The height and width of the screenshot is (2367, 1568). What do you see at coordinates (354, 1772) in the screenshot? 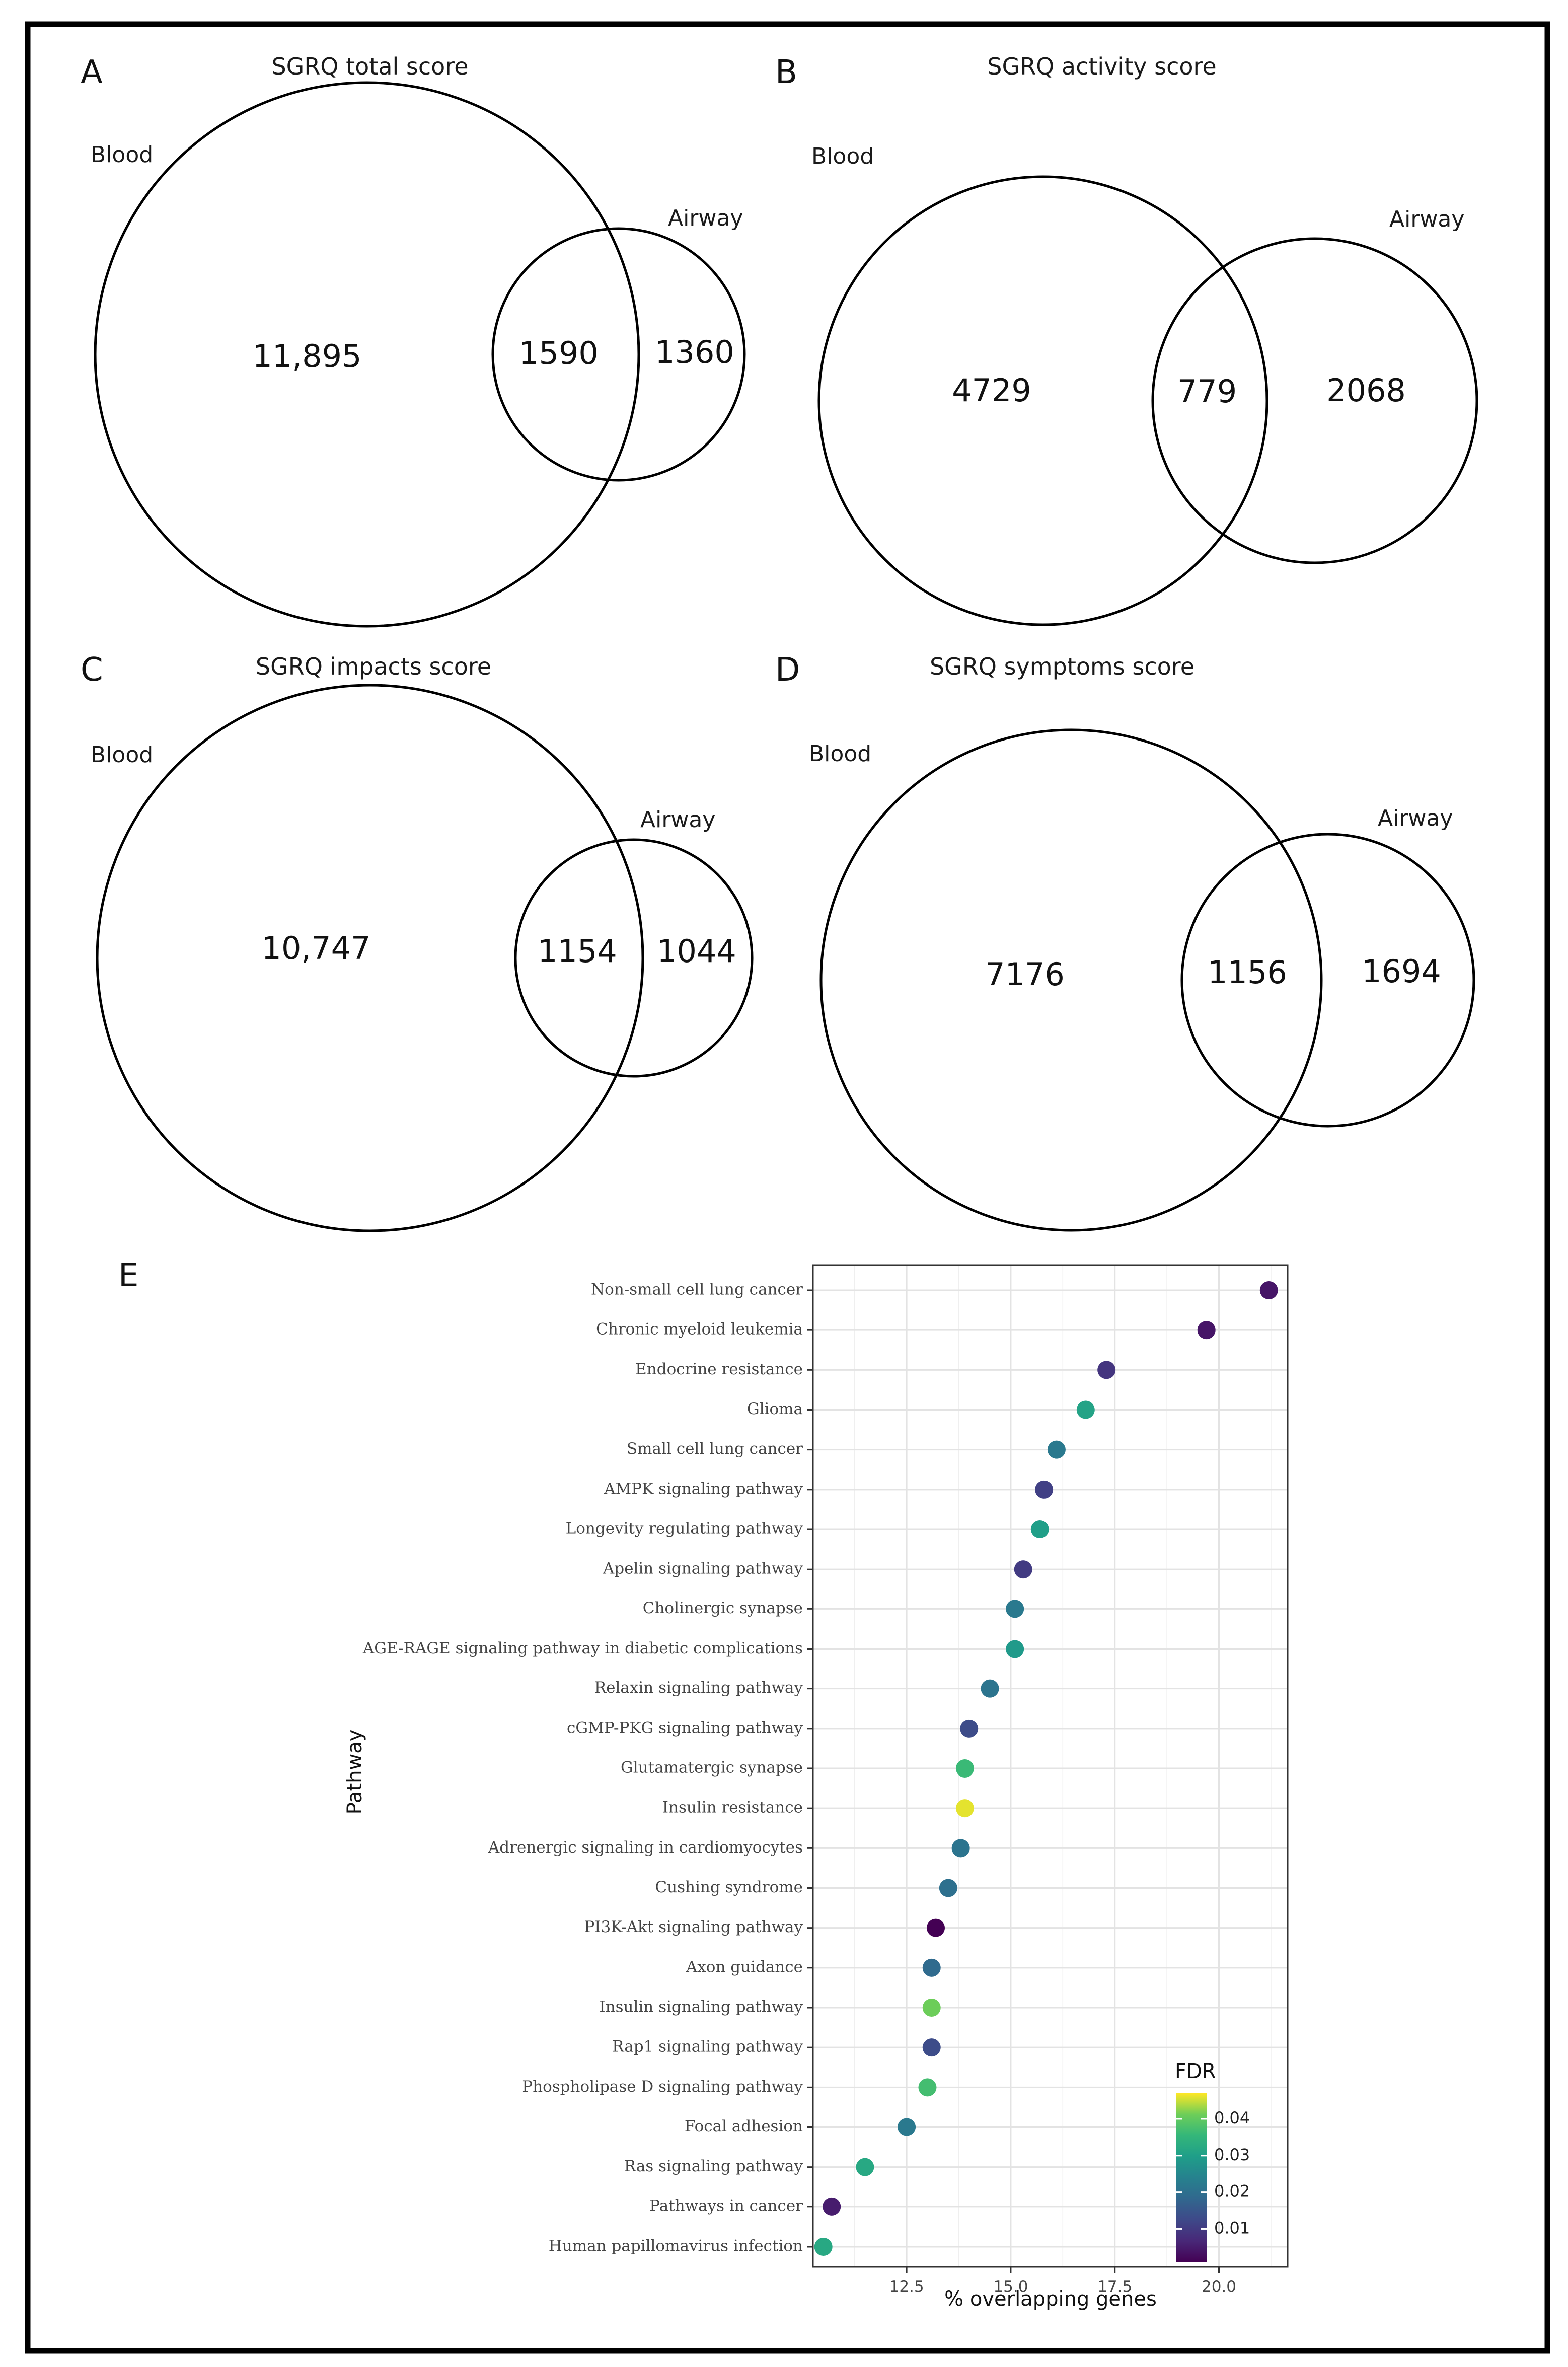
I see `y-axis-title: Pathway` at bounding box center [354, 1772].